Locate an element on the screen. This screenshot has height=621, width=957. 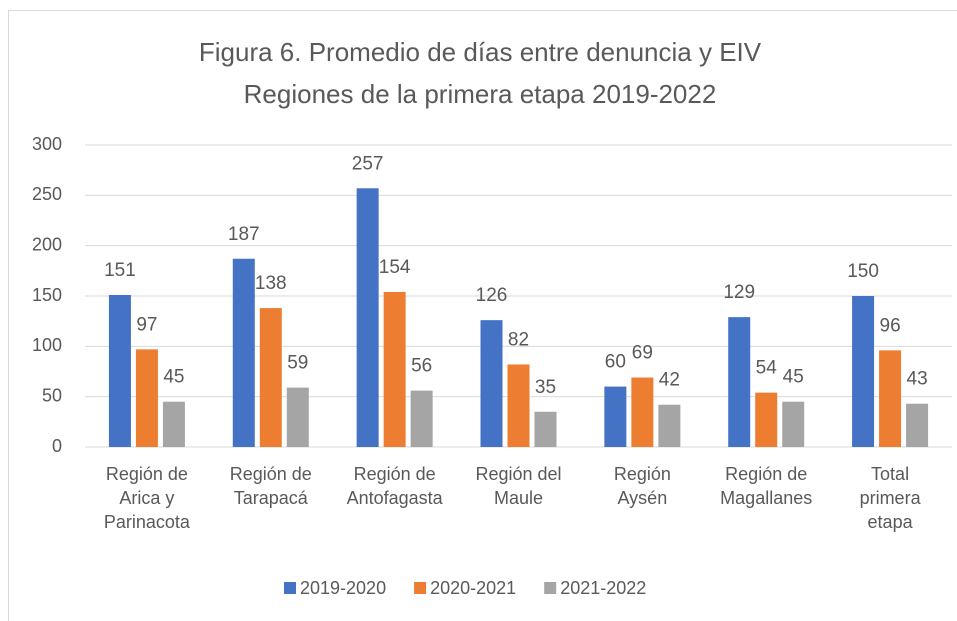
data-label: 151 is located at coordinates (120, 270).